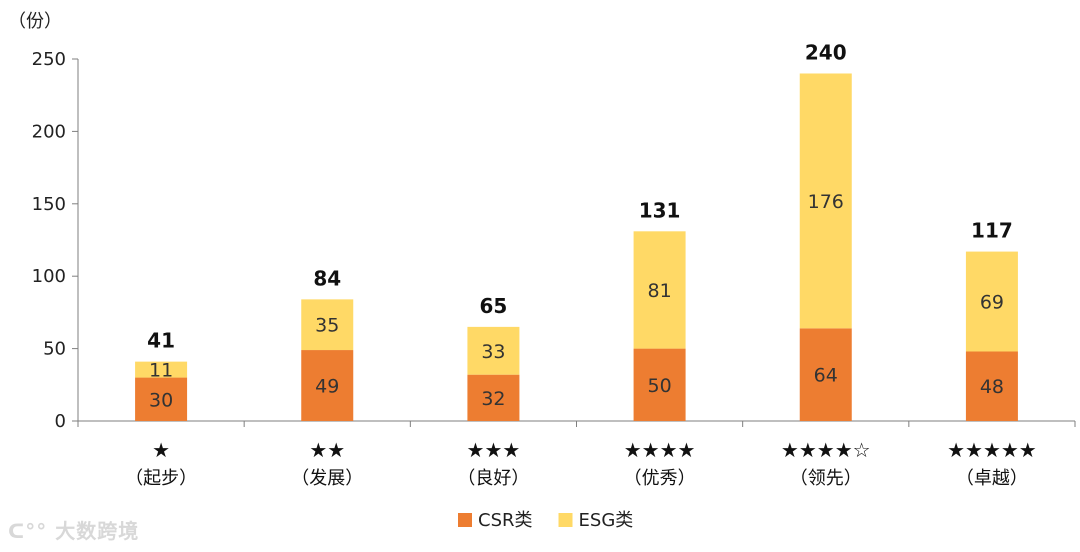 The height and width of the screenshot is (552, 1080). I want to click on bar-segment-value-label: 32, so click(493, 399).